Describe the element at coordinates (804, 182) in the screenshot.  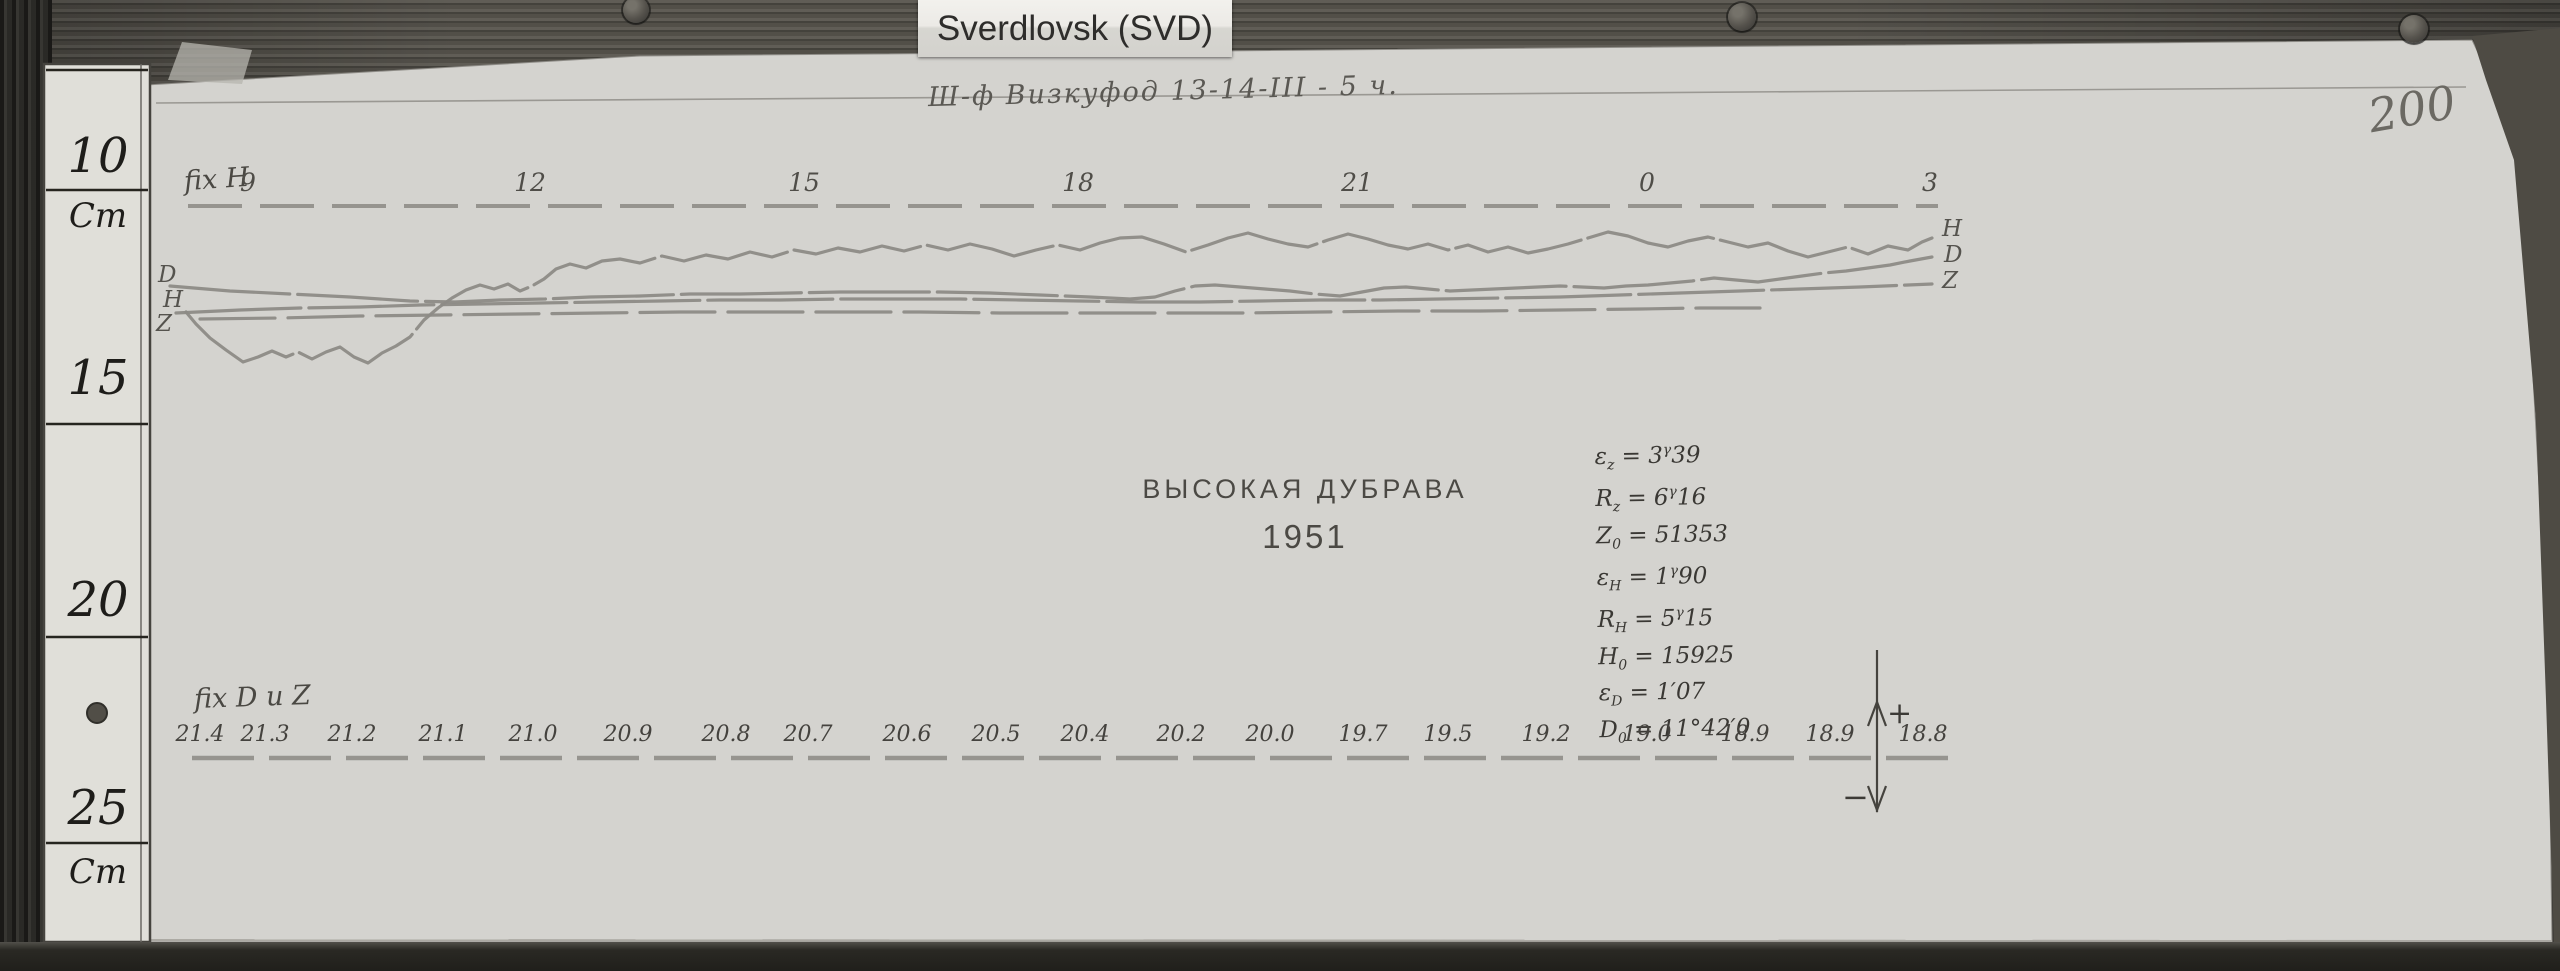
I see `hour-label-15: 15` at that location.